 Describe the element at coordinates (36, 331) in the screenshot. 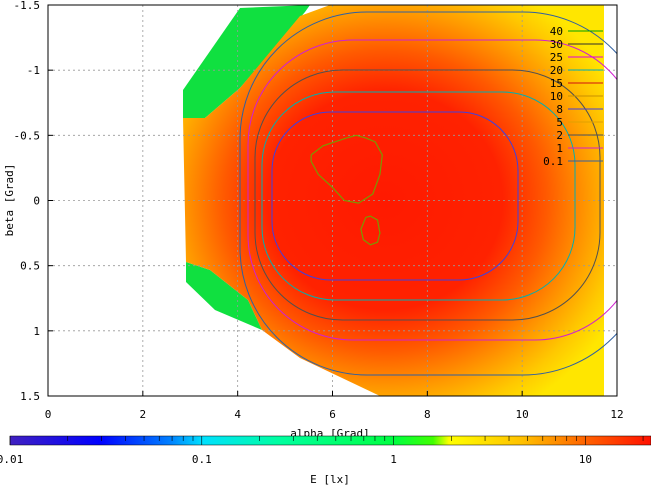

I see `y-tick-label: 1` at that location.